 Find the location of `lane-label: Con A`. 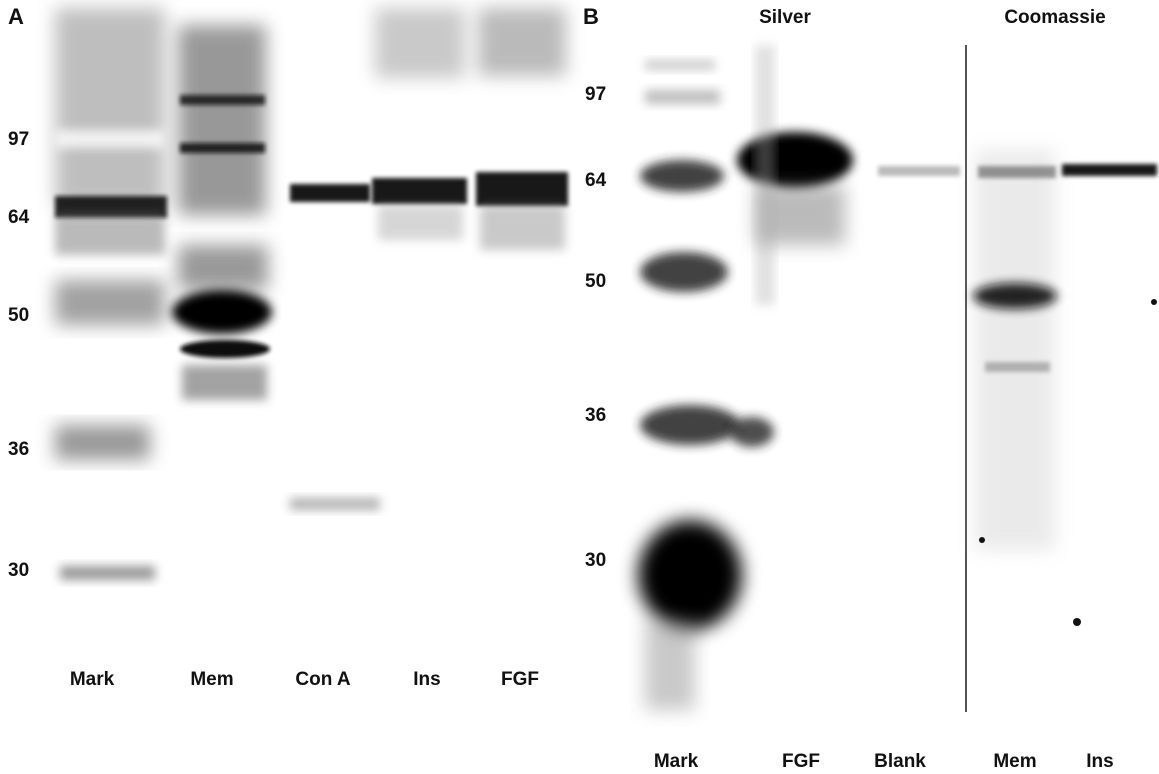

lane-label: Con A is located at coordinates (323, 679).